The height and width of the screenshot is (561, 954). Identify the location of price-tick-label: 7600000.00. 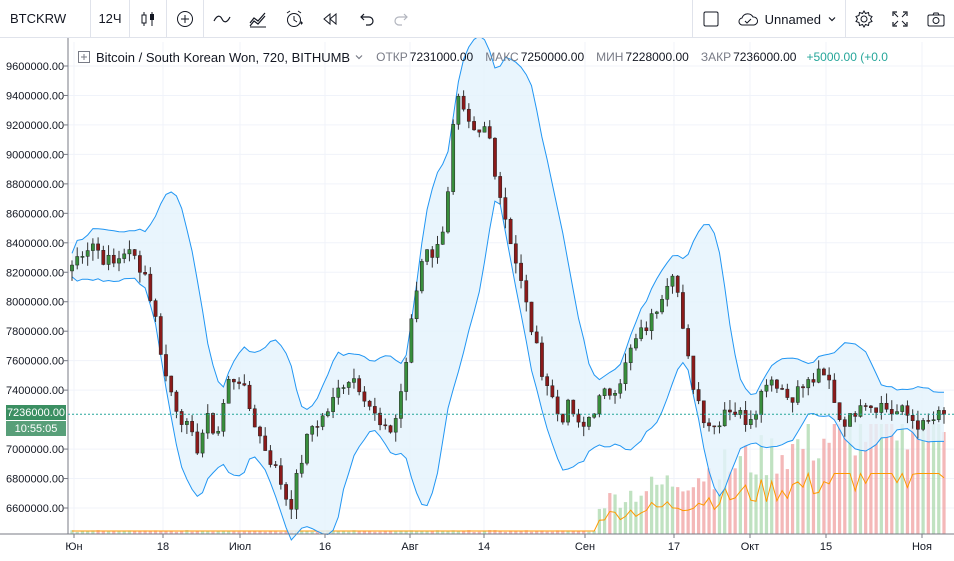
(35, 362).